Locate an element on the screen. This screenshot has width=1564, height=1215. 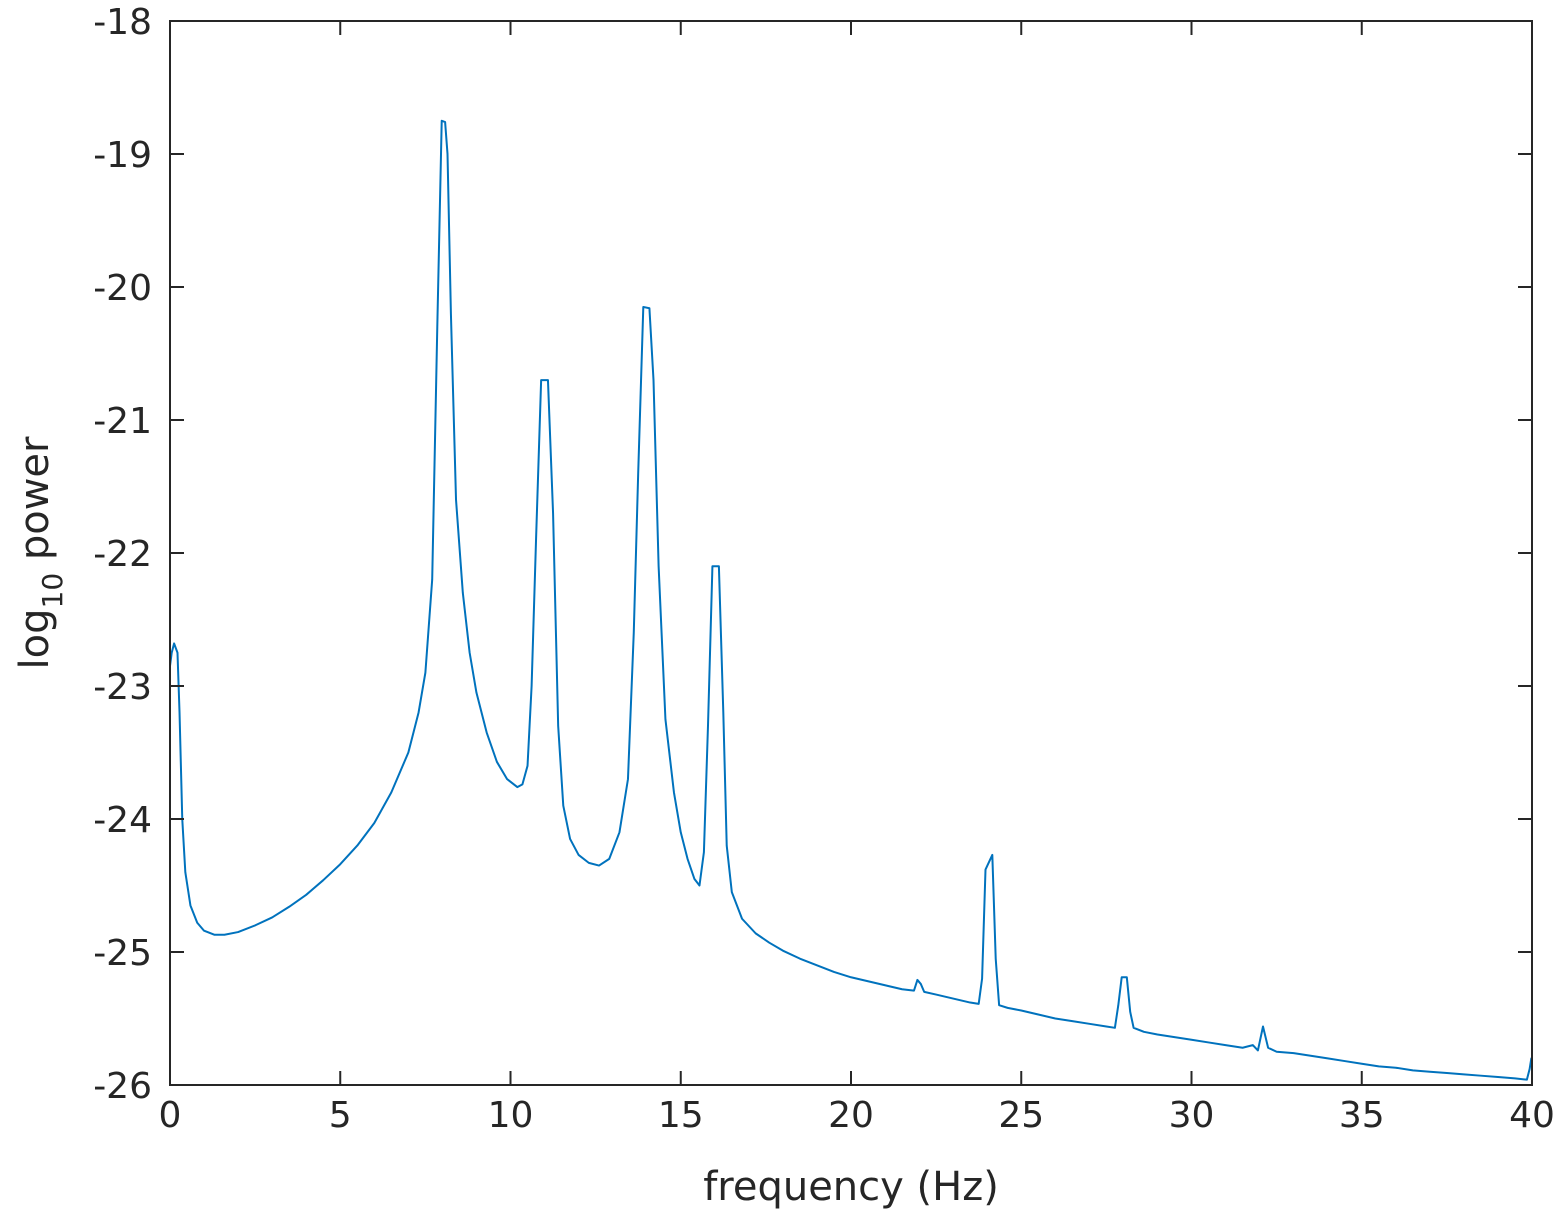
y-tick-label: -26 is located at coordinates (122, 1086).